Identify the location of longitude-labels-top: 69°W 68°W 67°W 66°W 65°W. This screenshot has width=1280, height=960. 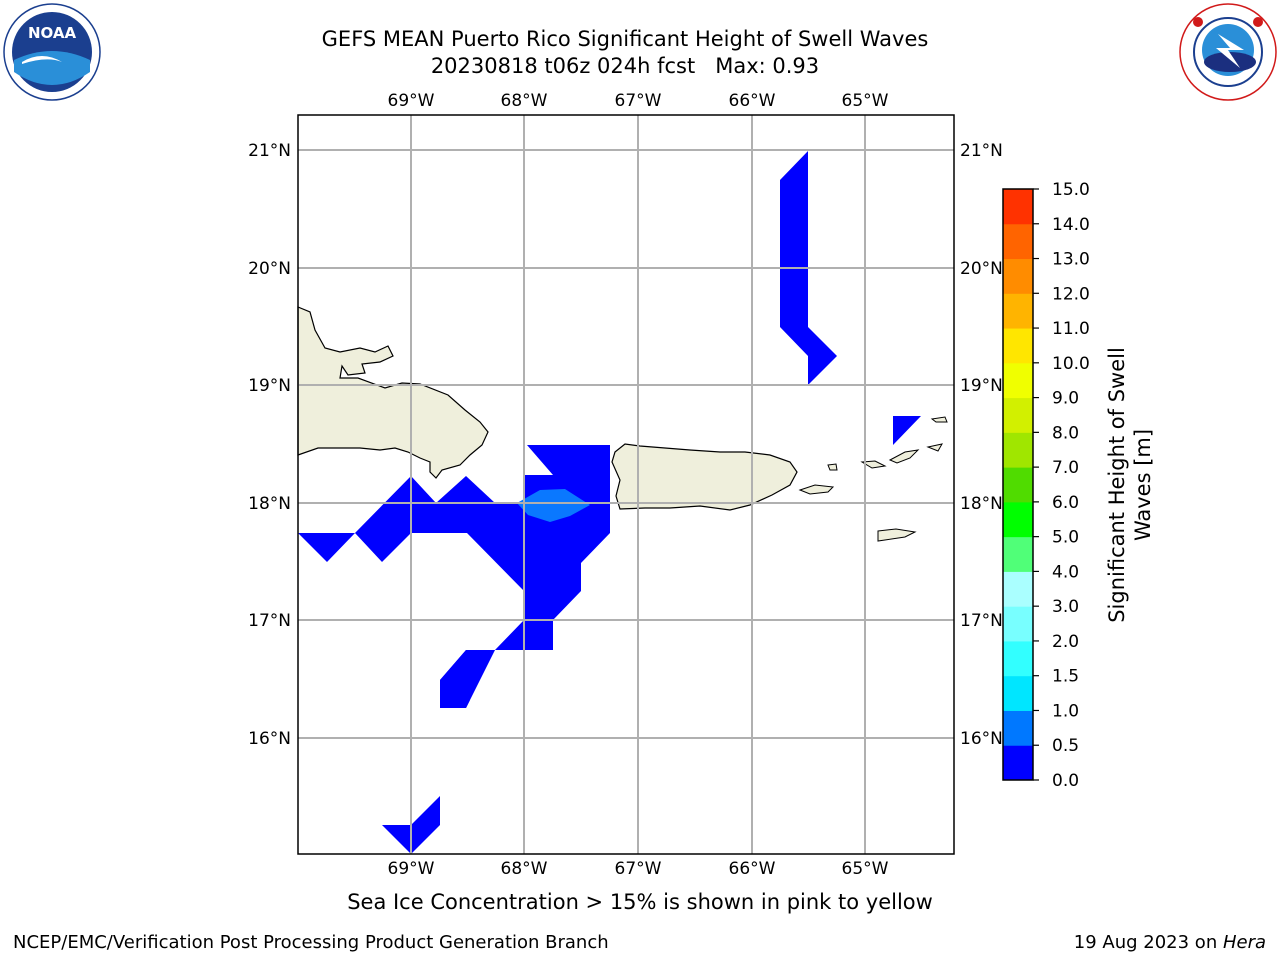
(638, 101).